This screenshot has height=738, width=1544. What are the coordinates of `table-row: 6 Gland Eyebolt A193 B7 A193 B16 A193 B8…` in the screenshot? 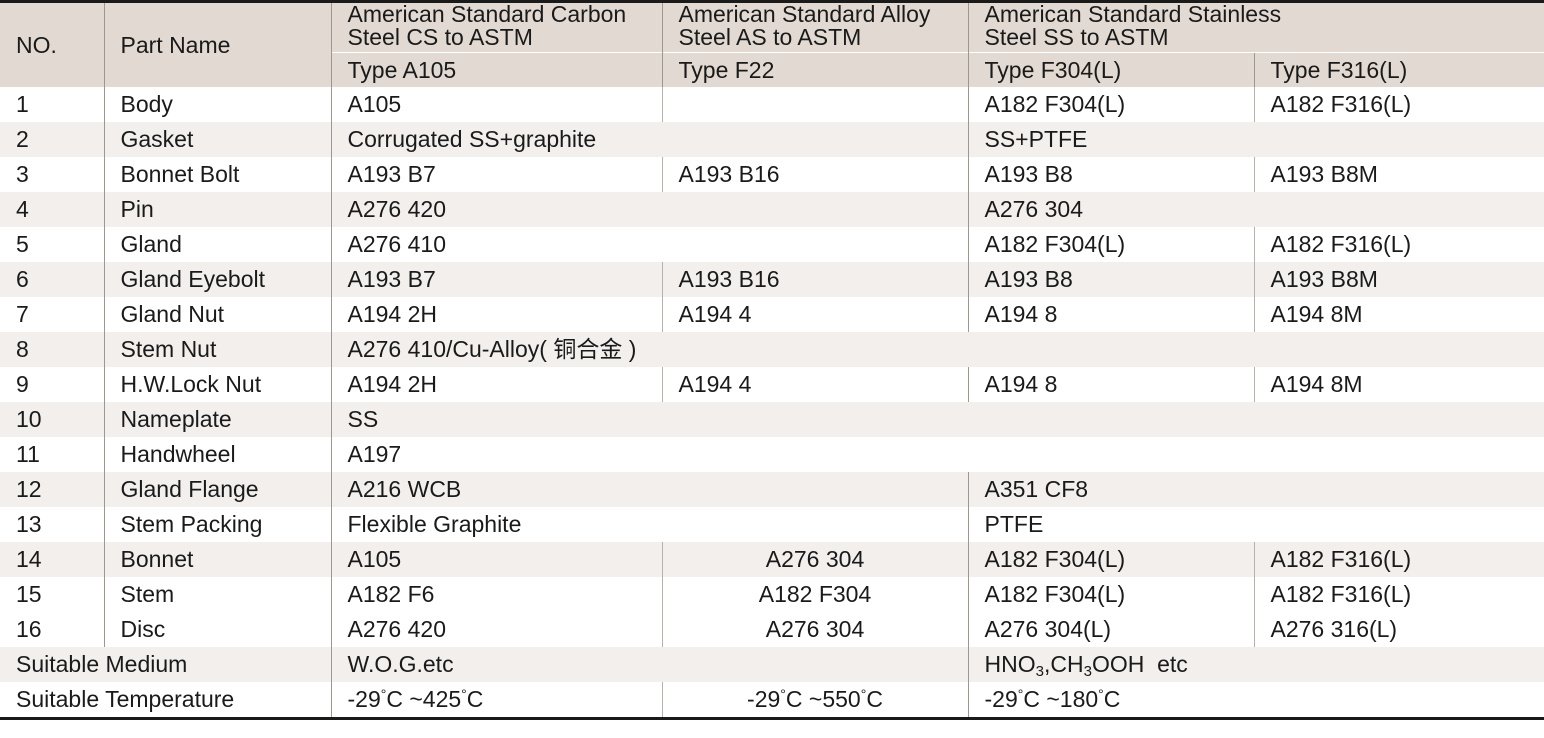 It's located at (772, 279).